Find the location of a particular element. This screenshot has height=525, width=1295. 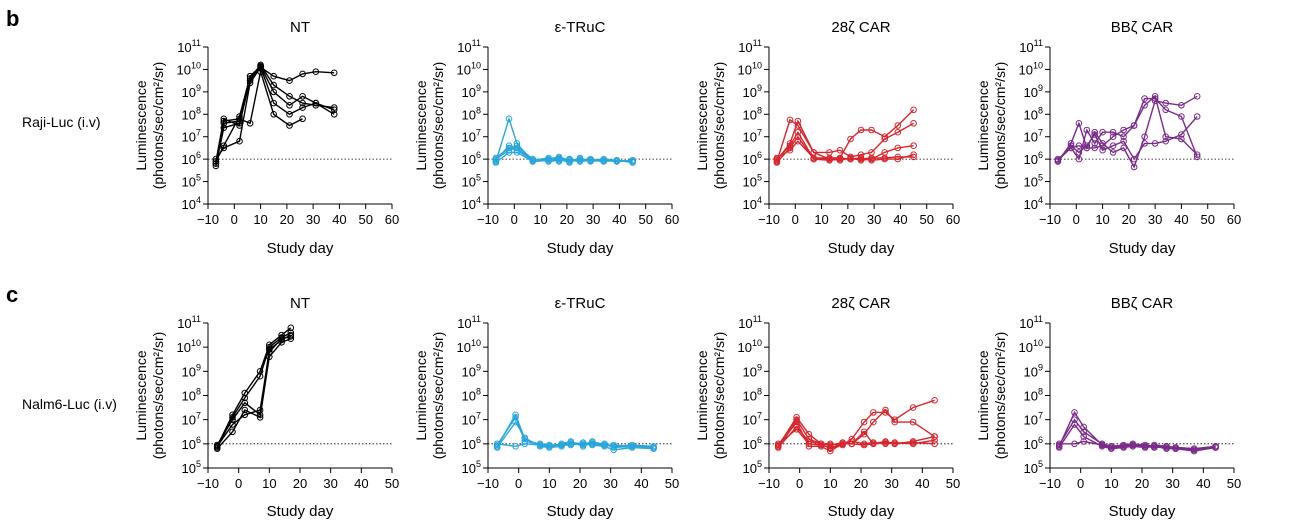

b-CAR28-ytick-label: 10⁴ is located at coordinates (752, 203).